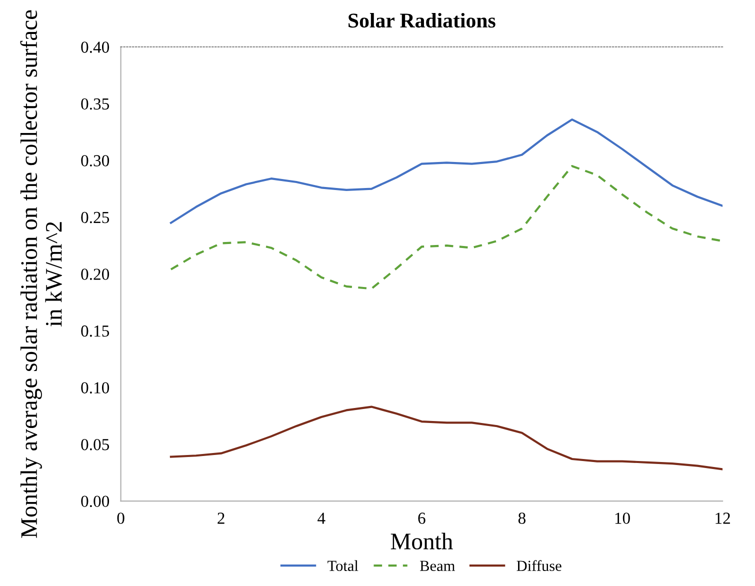 This screenshot has height=586, width=755. What do you see at coordinates (723, 518) in the screenshot?
I see `x-tick-label: 12` at bounding box center [723, 518].